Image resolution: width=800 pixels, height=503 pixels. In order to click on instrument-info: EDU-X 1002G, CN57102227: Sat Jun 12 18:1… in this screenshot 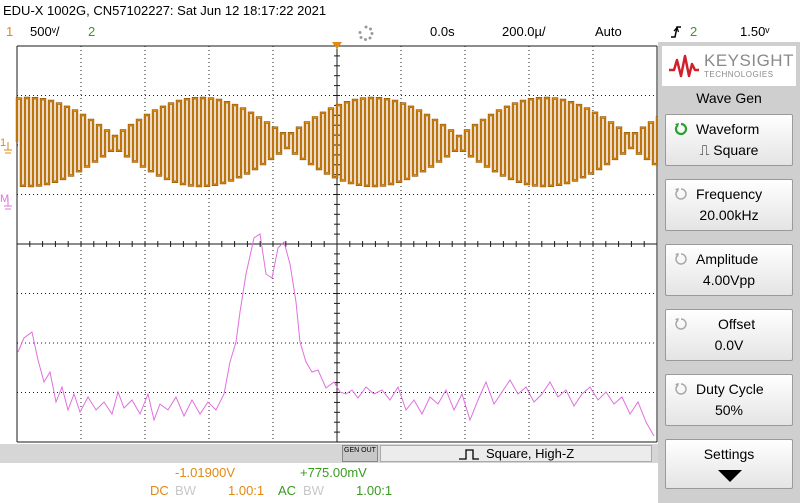, I will do `click(165, 10)`.